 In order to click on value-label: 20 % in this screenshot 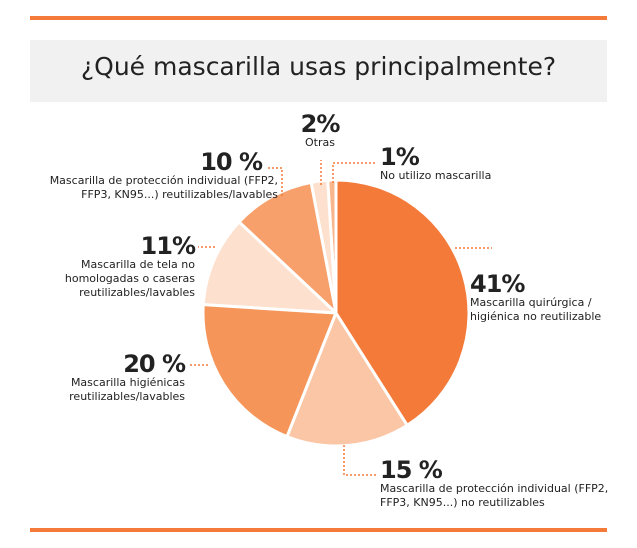, I will do `click(154, 364)`.